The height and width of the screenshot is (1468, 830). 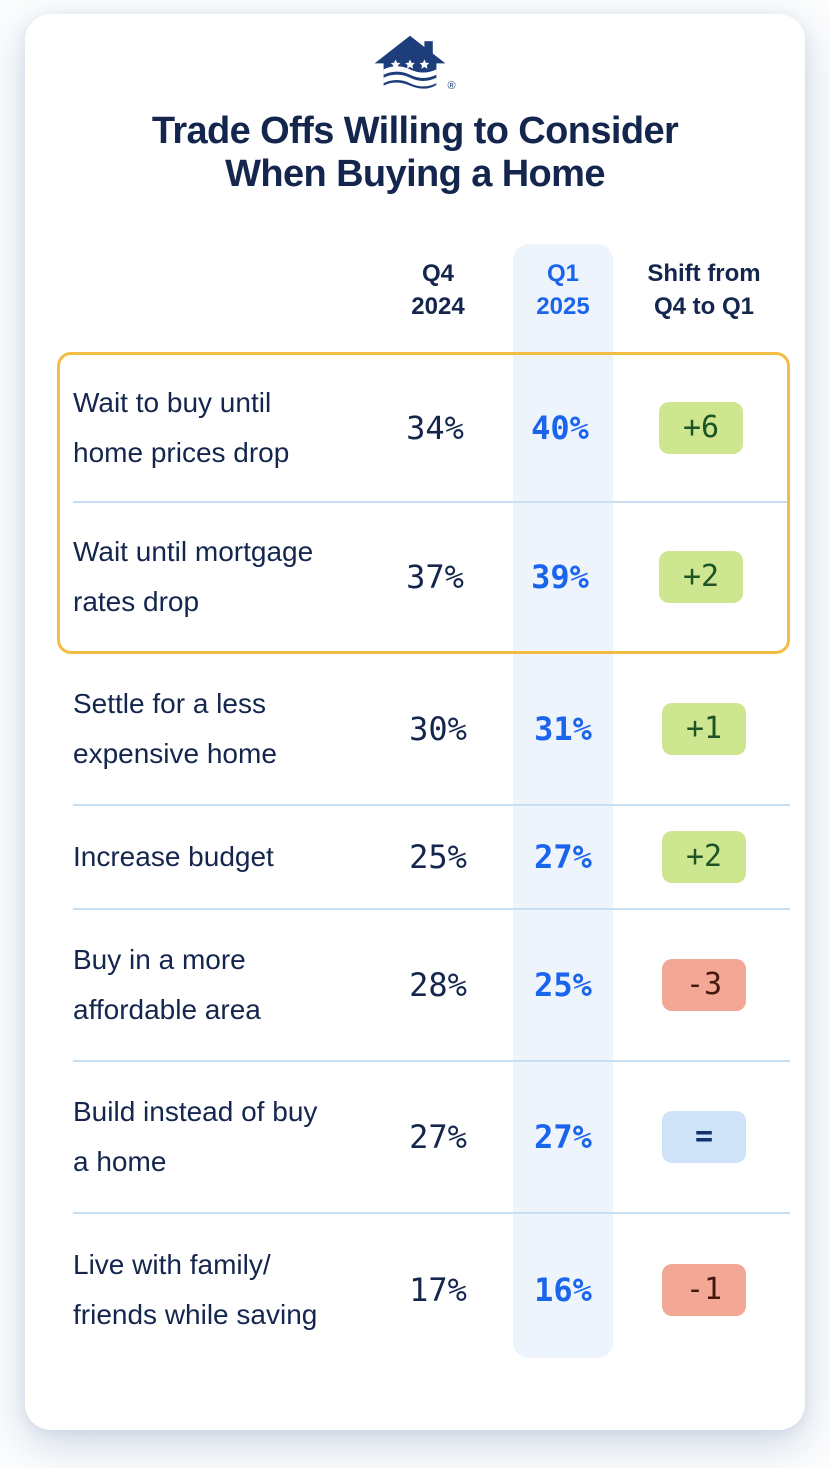 What do you see at coordinates (173, 856) in the screenshot?
I see `row-label: Increase budget` at bounding box center [173, 856].